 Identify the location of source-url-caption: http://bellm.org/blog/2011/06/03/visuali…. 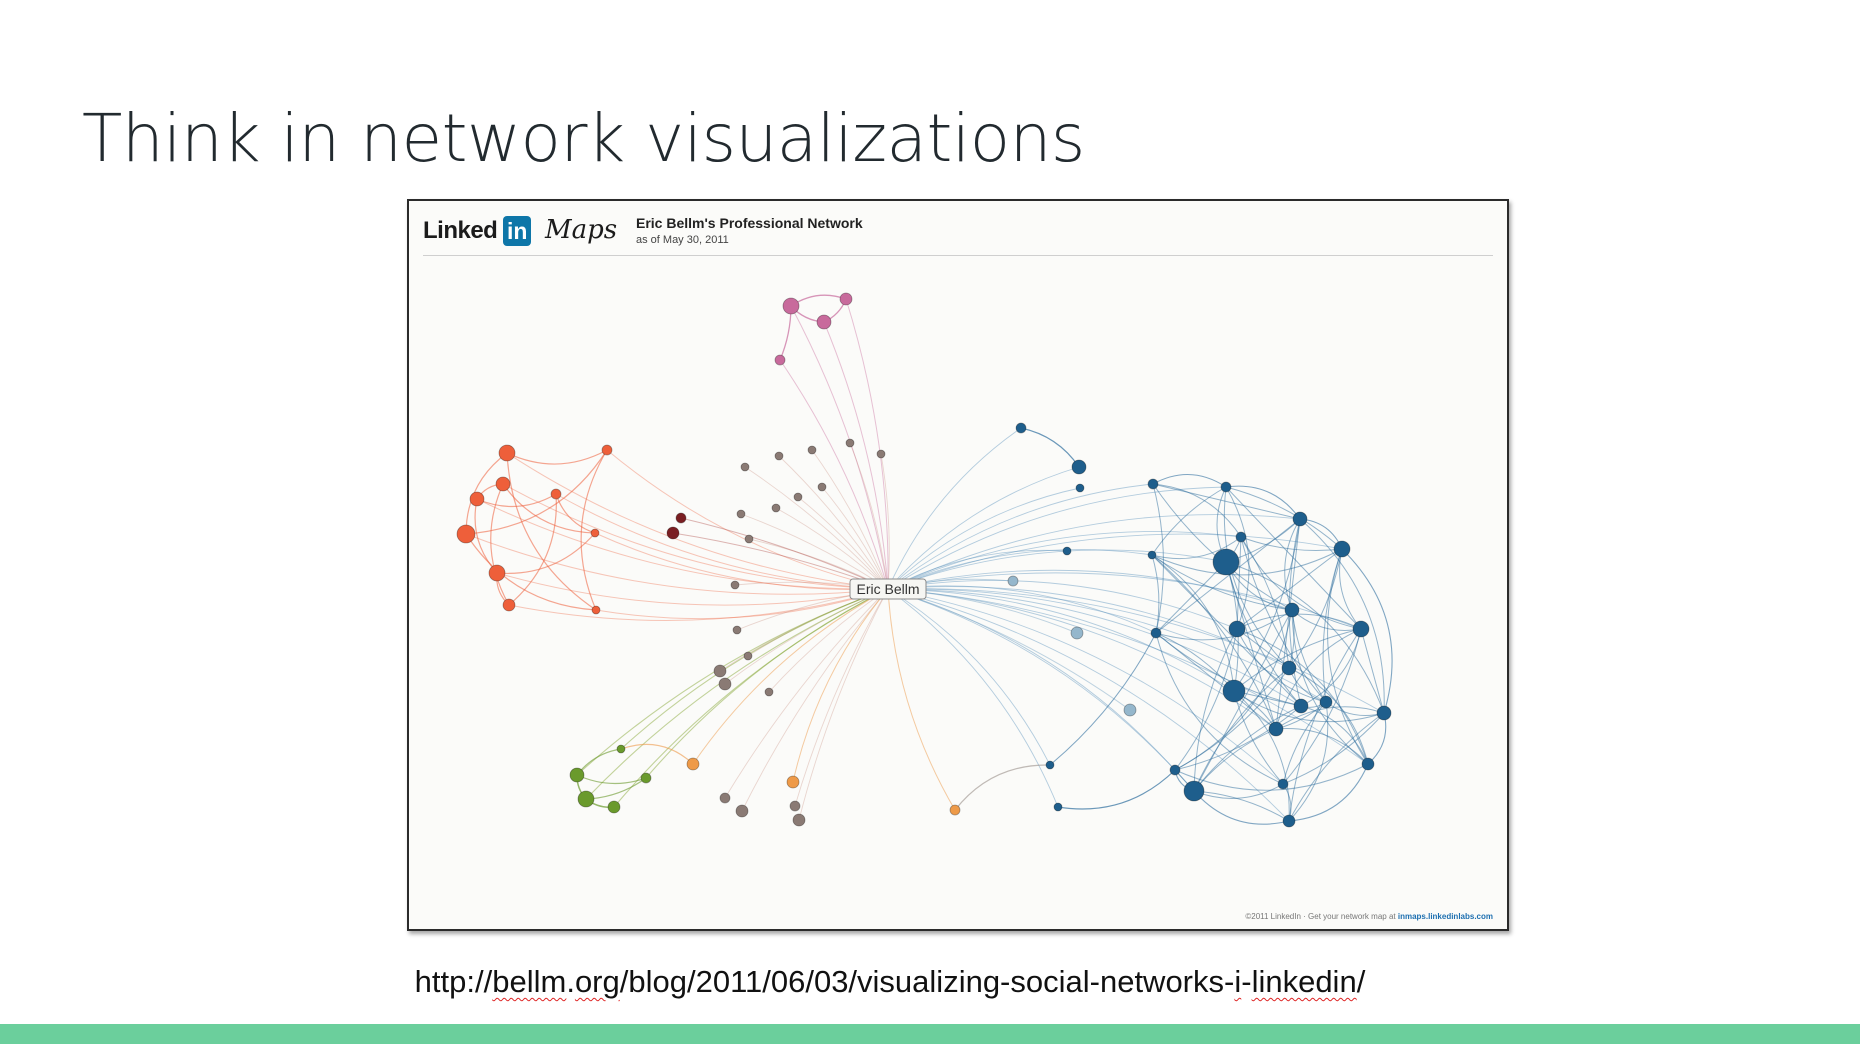
(890, 982).